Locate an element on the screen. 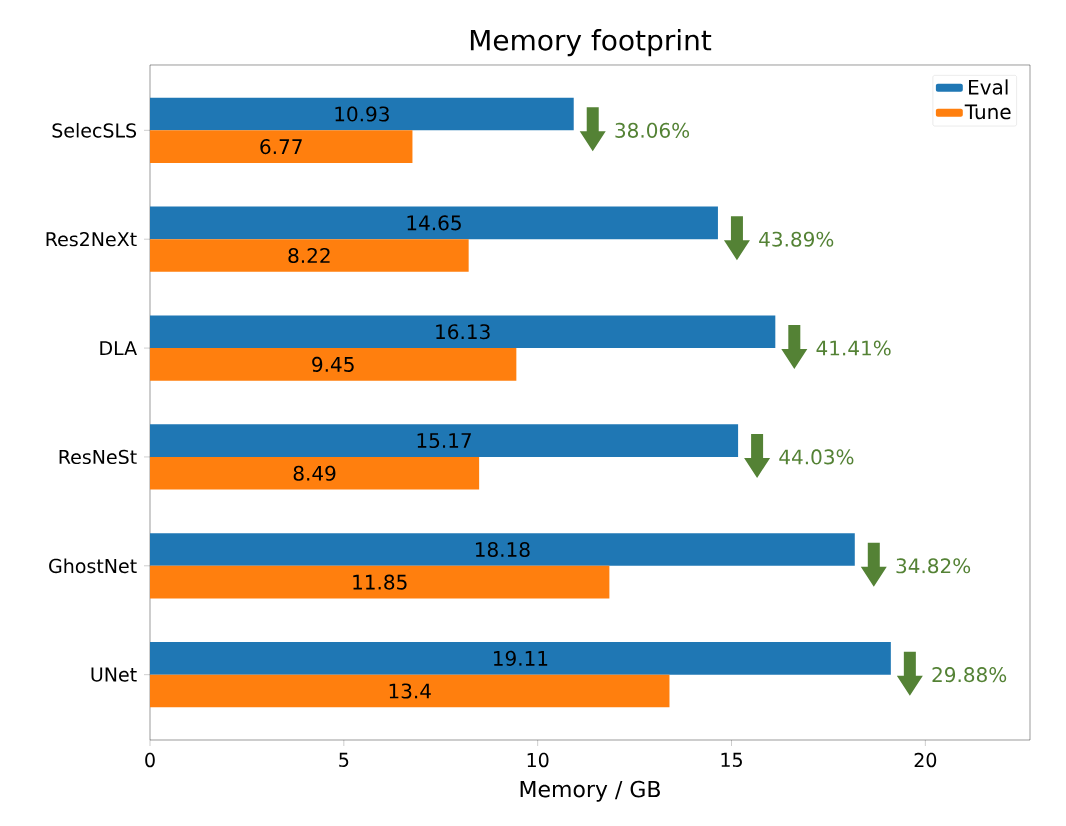  x-tick-label: 10 is located at coordinates (538, 760).